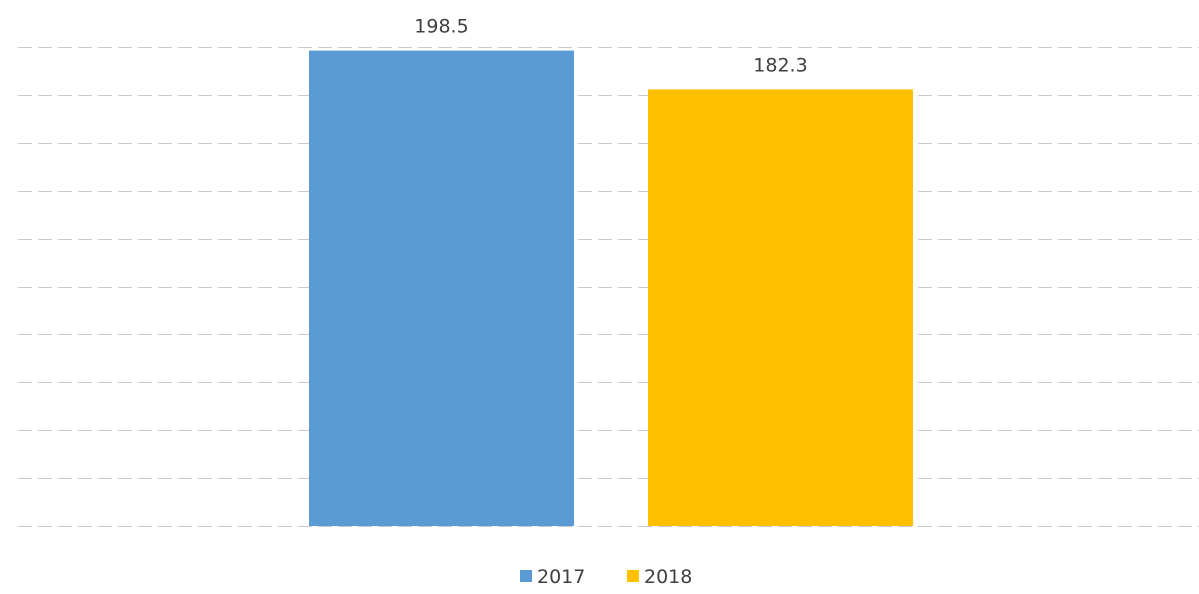  I want to click on legend: 2017 2018, so click(606, 577).